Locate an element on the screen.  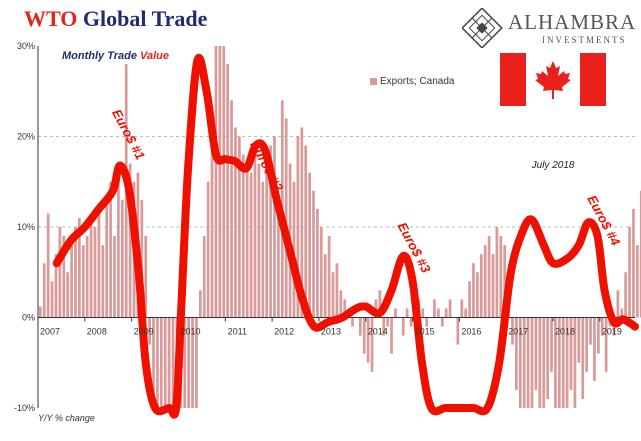
x-tick-label: 2018 is located at coordinates (565, 332).